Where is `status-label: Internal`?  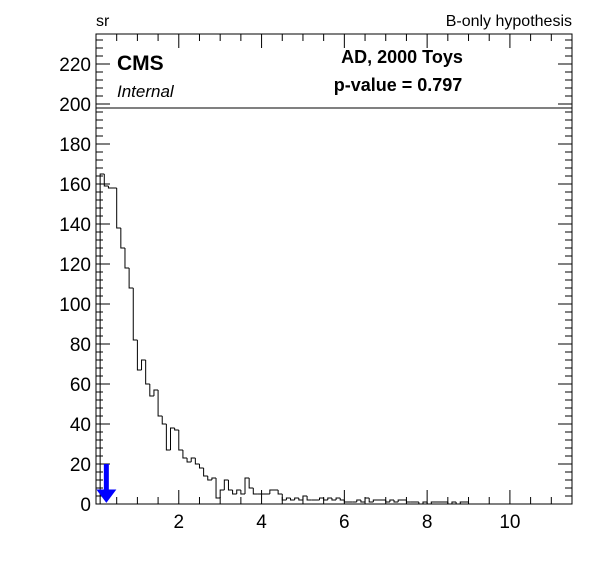 status-label: Internal is located at coordinates (146, 91).